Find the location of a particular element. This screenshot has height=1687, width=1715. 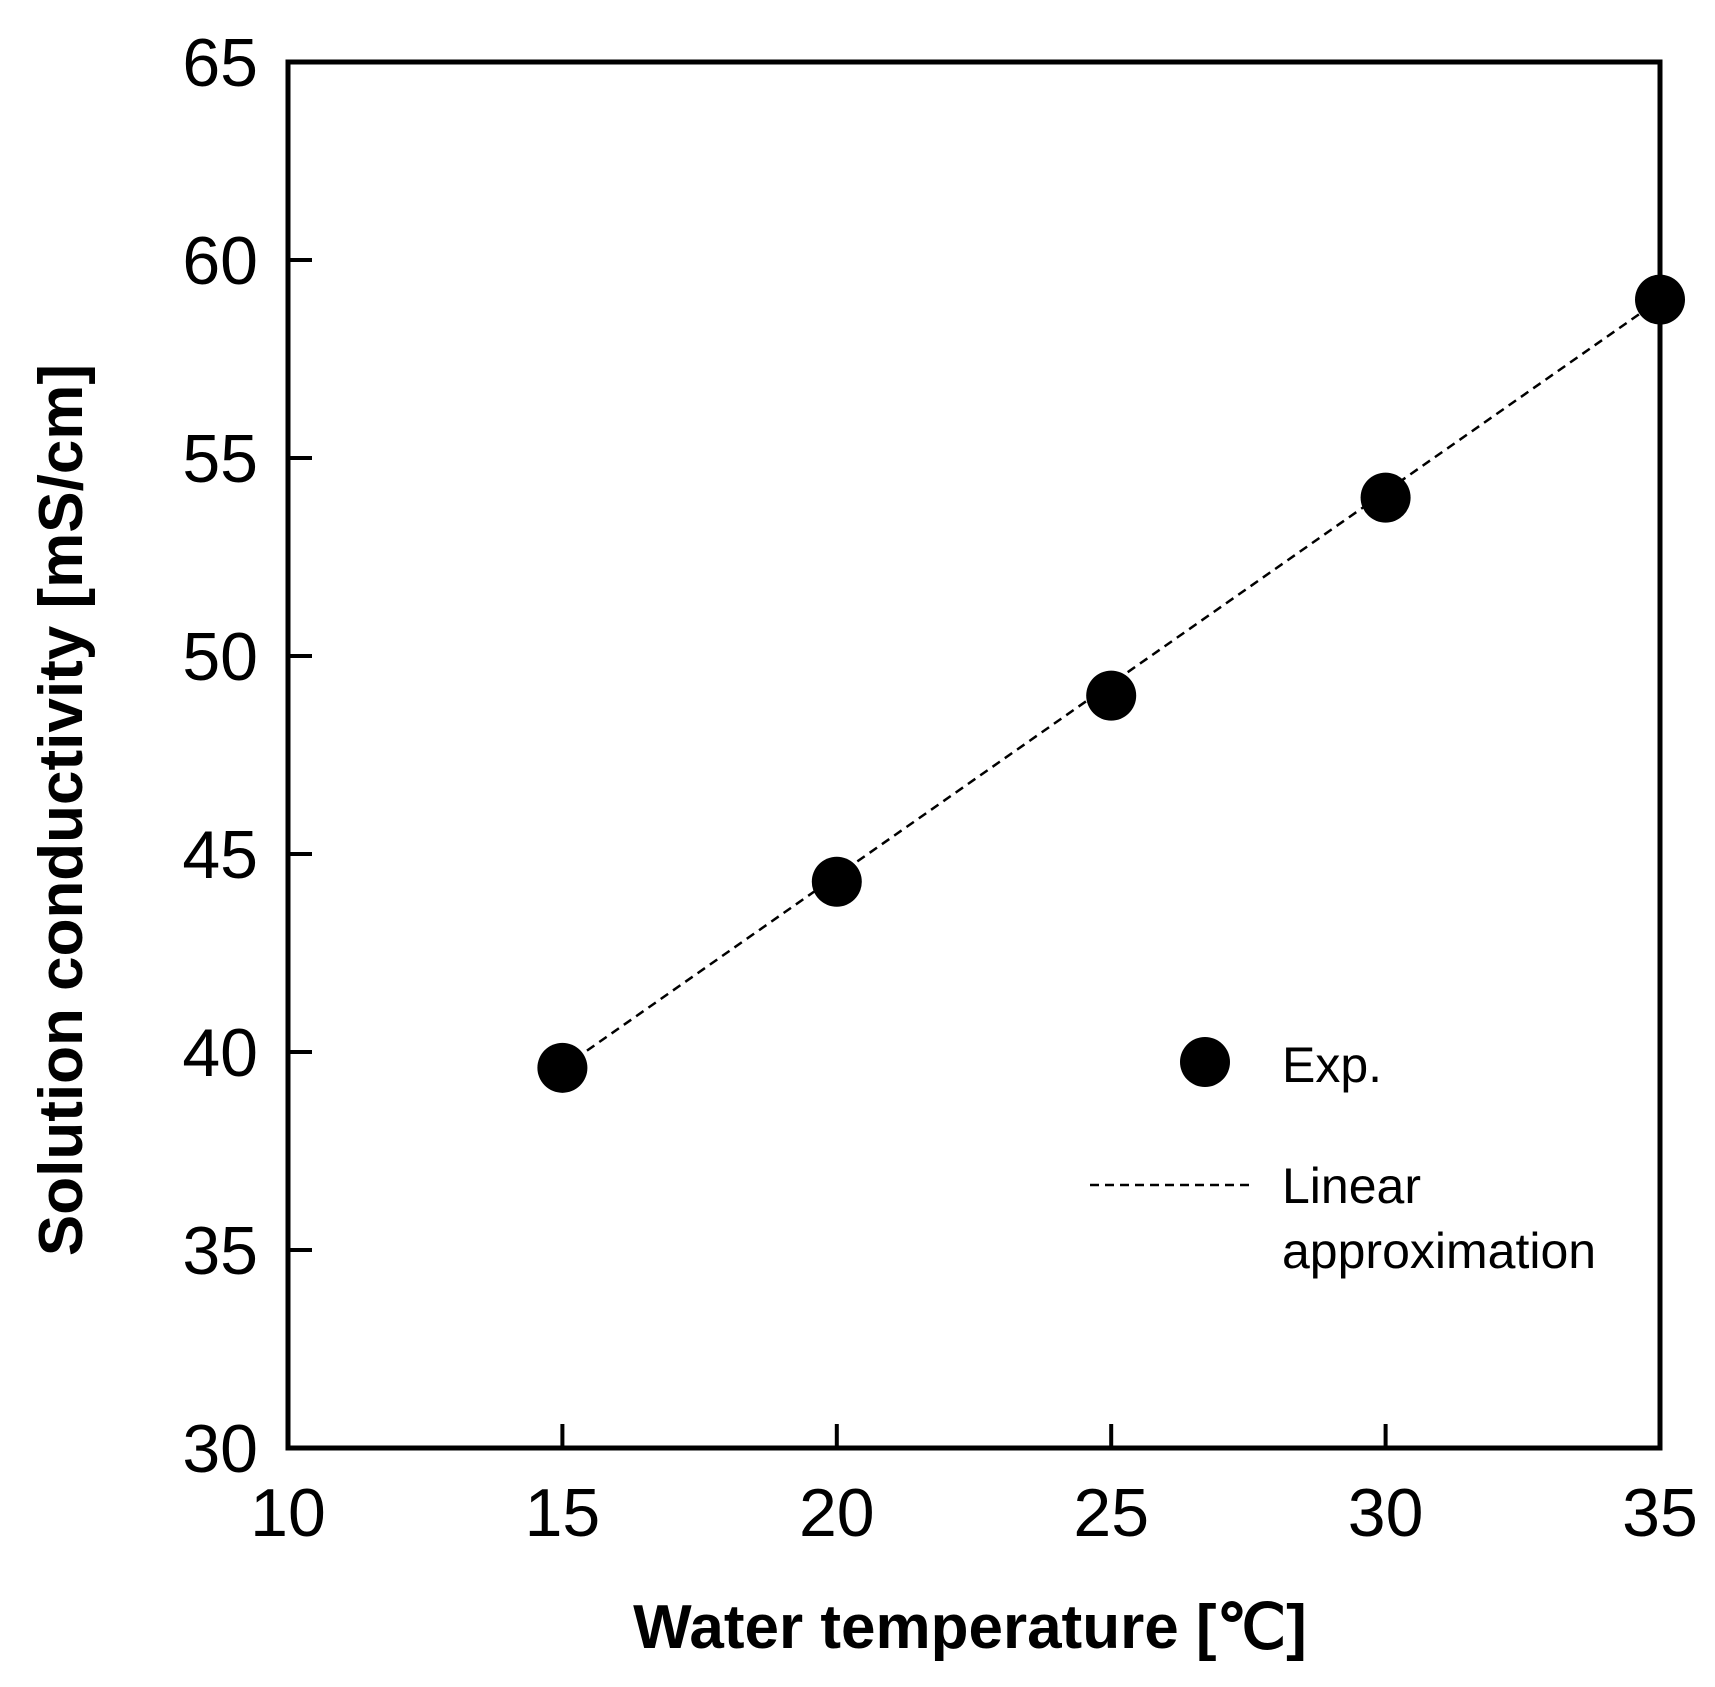

legend-linear-label-line2: approximation is located at coordinates (1439, 1251).